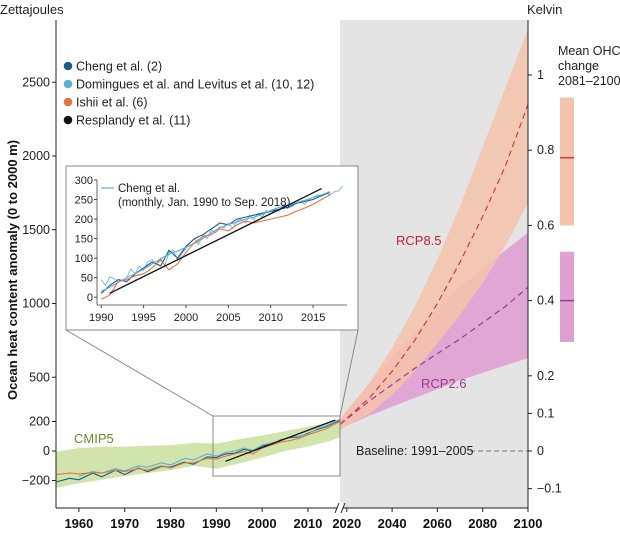  I want to click on y-tick-label: 2000, so click(36, 156).